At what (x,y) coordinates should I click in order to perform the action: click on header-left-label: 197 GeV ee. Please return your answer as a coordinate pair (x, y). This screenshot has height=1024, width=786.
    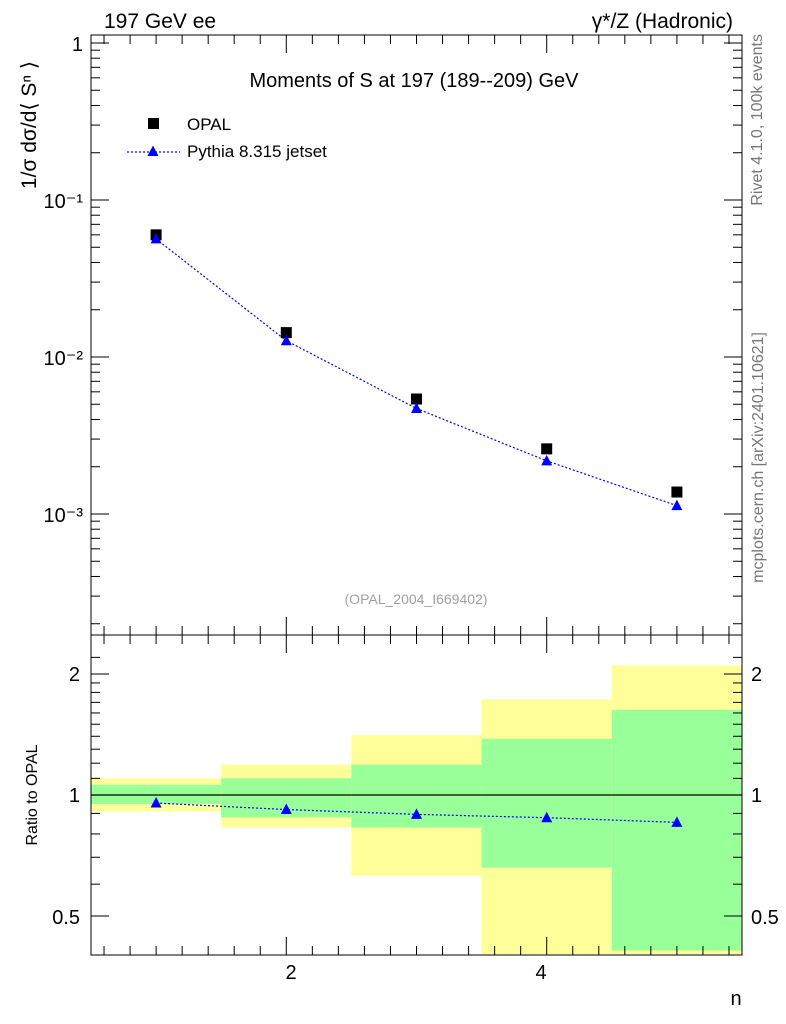
    Looking at the image, I should click on (160, 21).